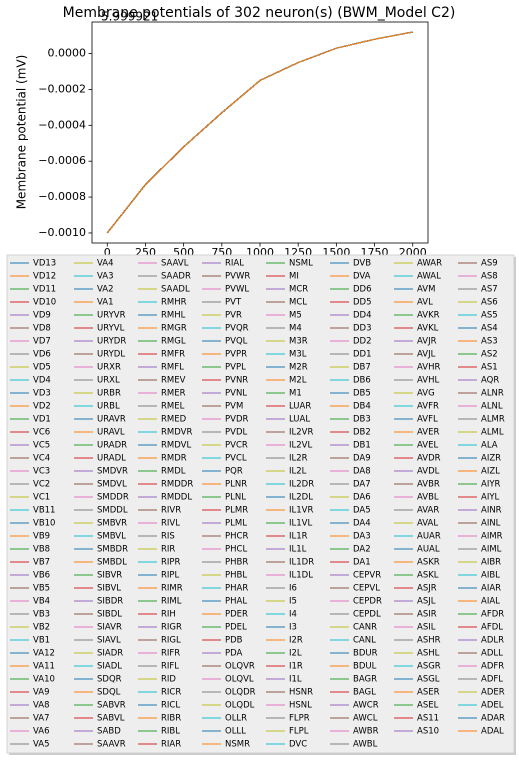 This screenshot has width=519, height=760. What do you see at coordinates (293, 589) in the screenshot?
I see `legend-label: I6` at bounding box center [293, 589].